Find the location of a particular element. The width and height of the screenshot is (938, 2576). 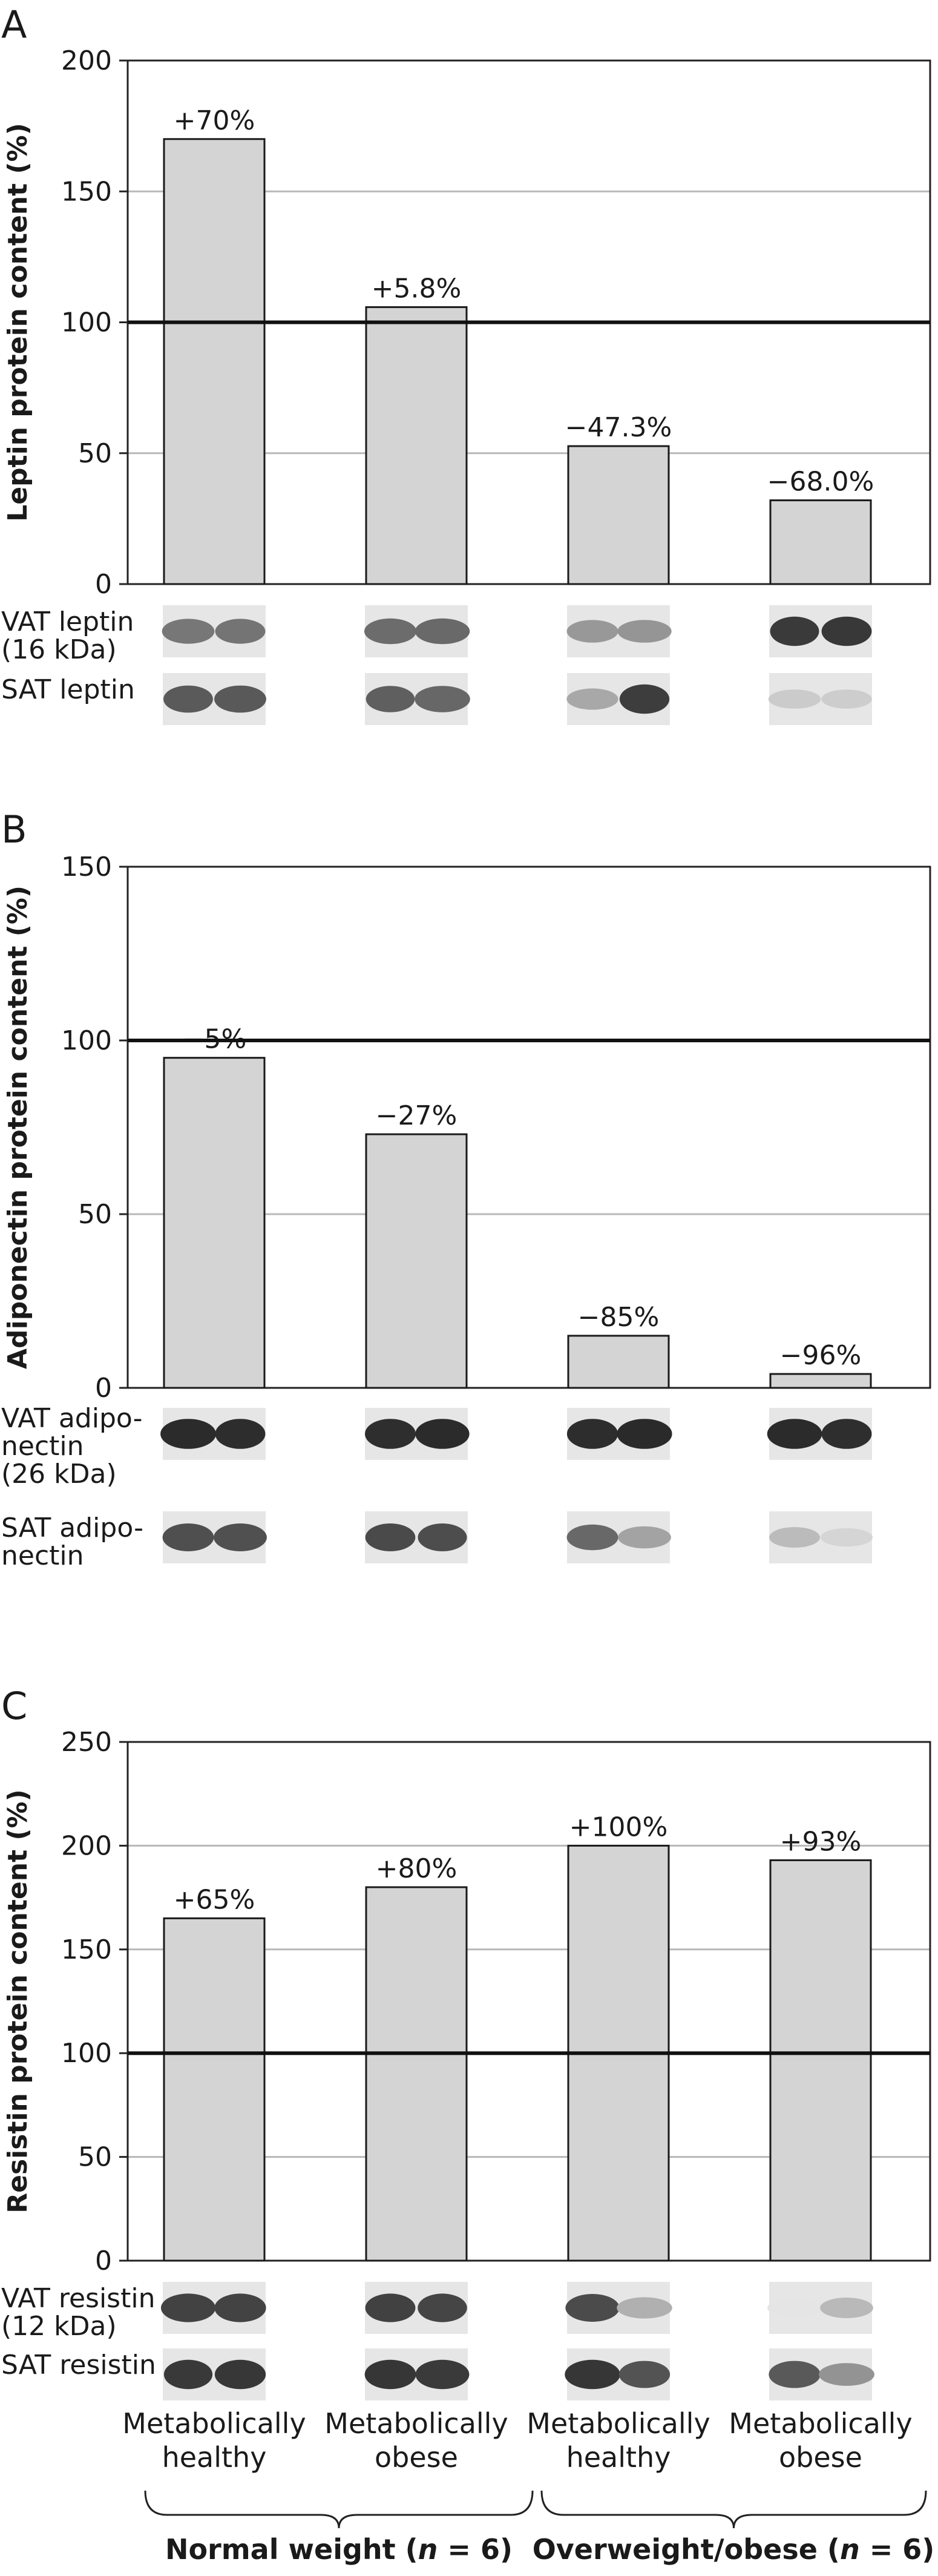

brace-normal-weight is located at coordinates (339, 2509).